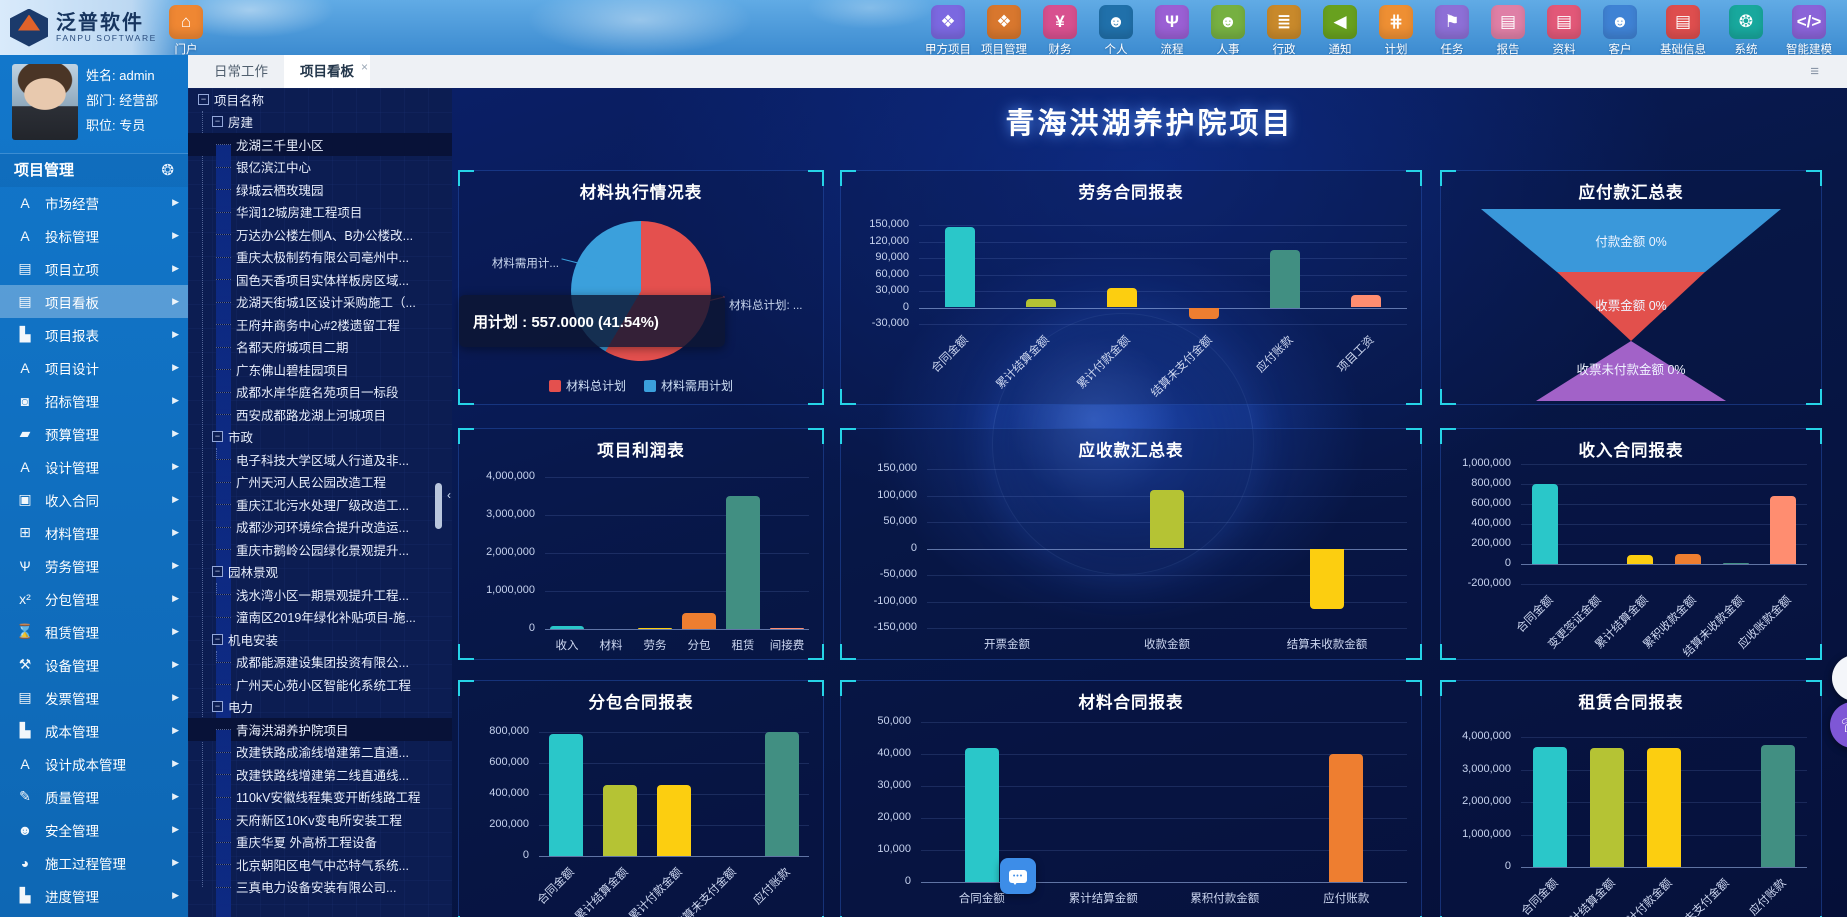 The height and width of the screenshot is (917, 1847). I want to click on tree-group-机电安装: − 机电安装, so click(320, 639).